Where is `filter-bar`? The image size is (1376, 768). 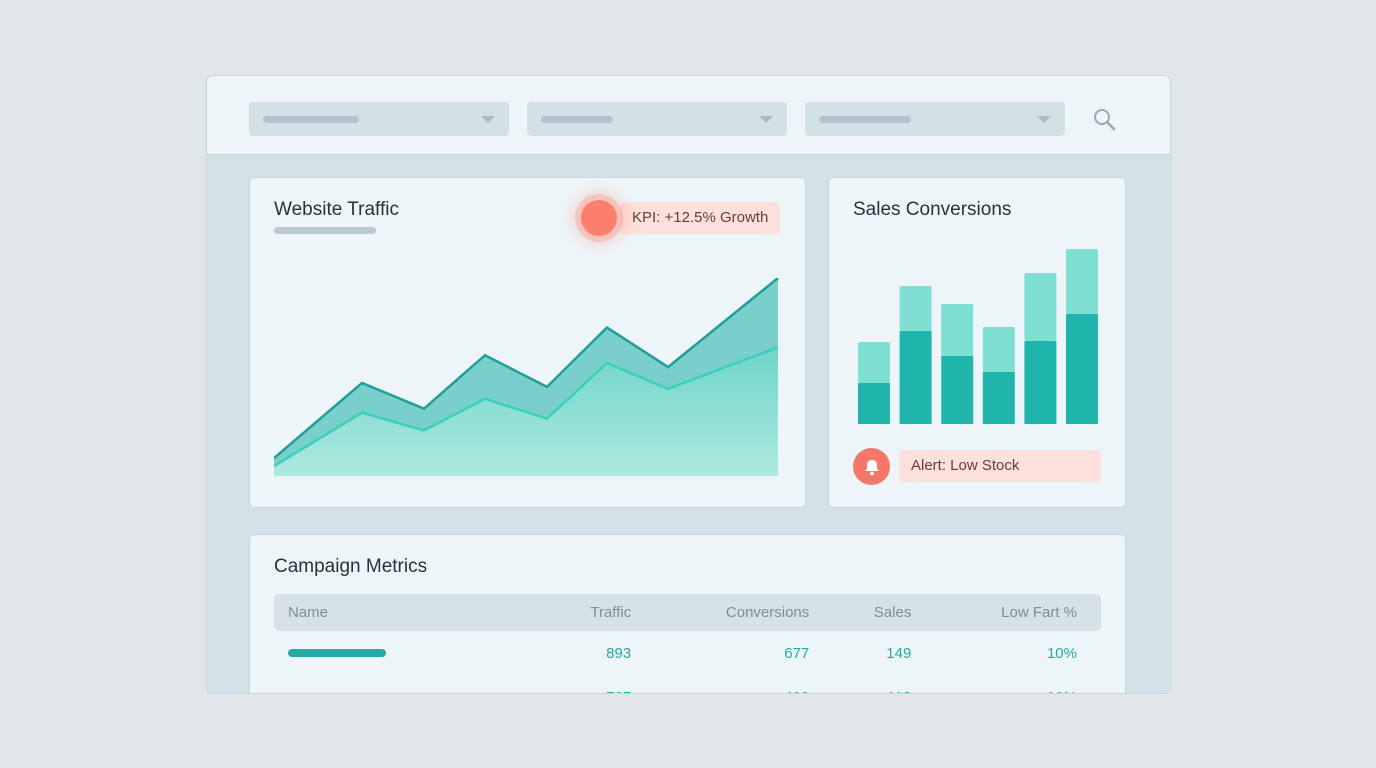
filter-bar is located at coordinates (688, 115).